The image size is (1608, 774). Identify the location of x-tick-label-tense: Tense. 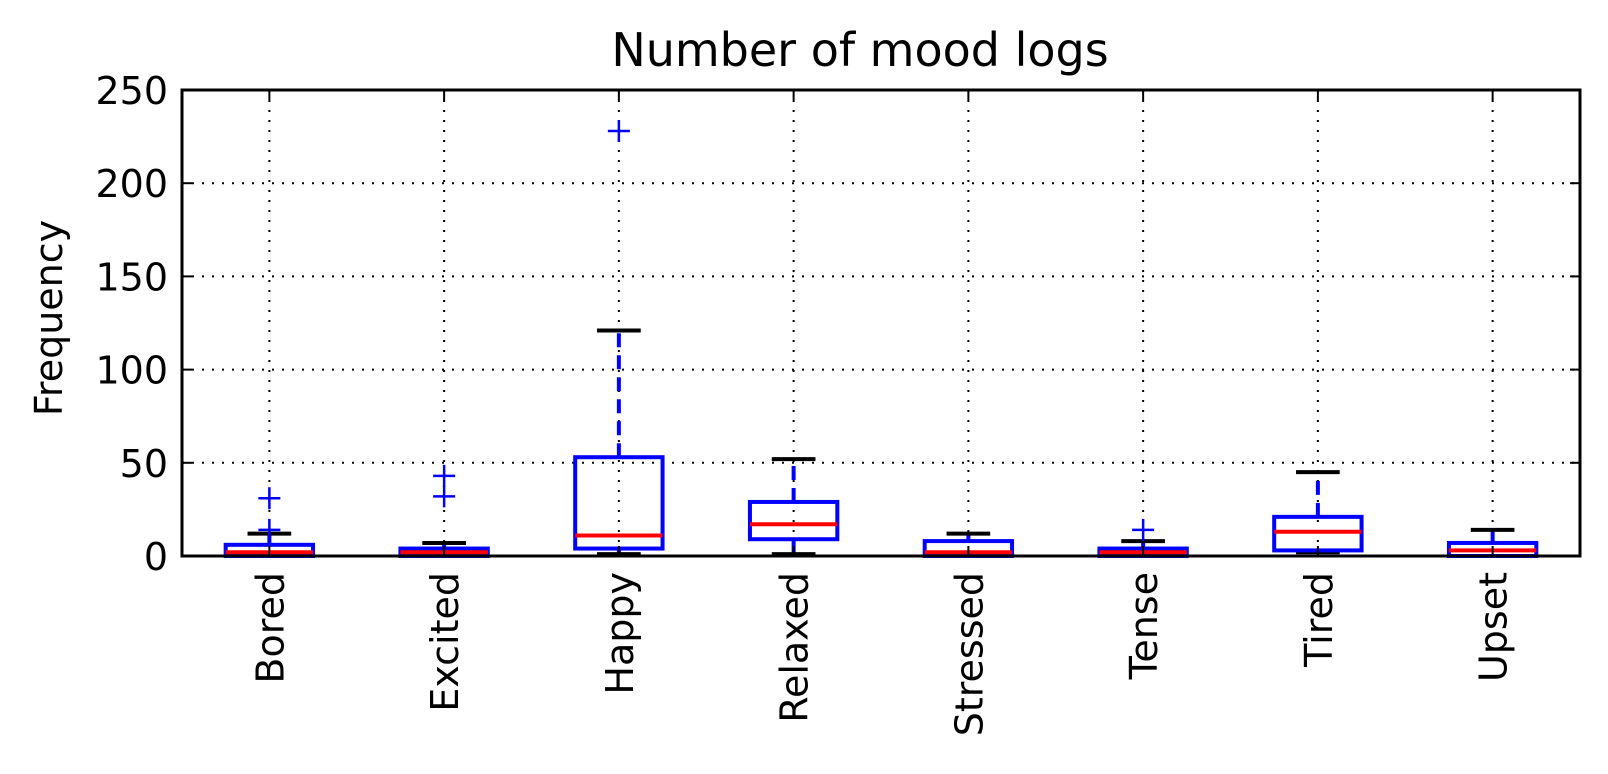
(1144, 626).